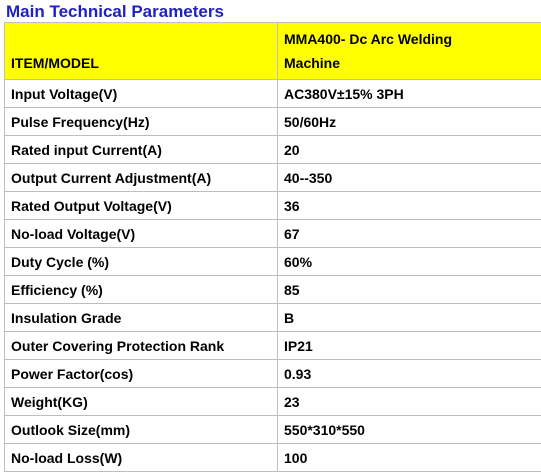 This screenshot has width=541, height=472. Describe the element at coordinates (409, 374) in the screenshot. I see `param-value: 0.93` at that location.